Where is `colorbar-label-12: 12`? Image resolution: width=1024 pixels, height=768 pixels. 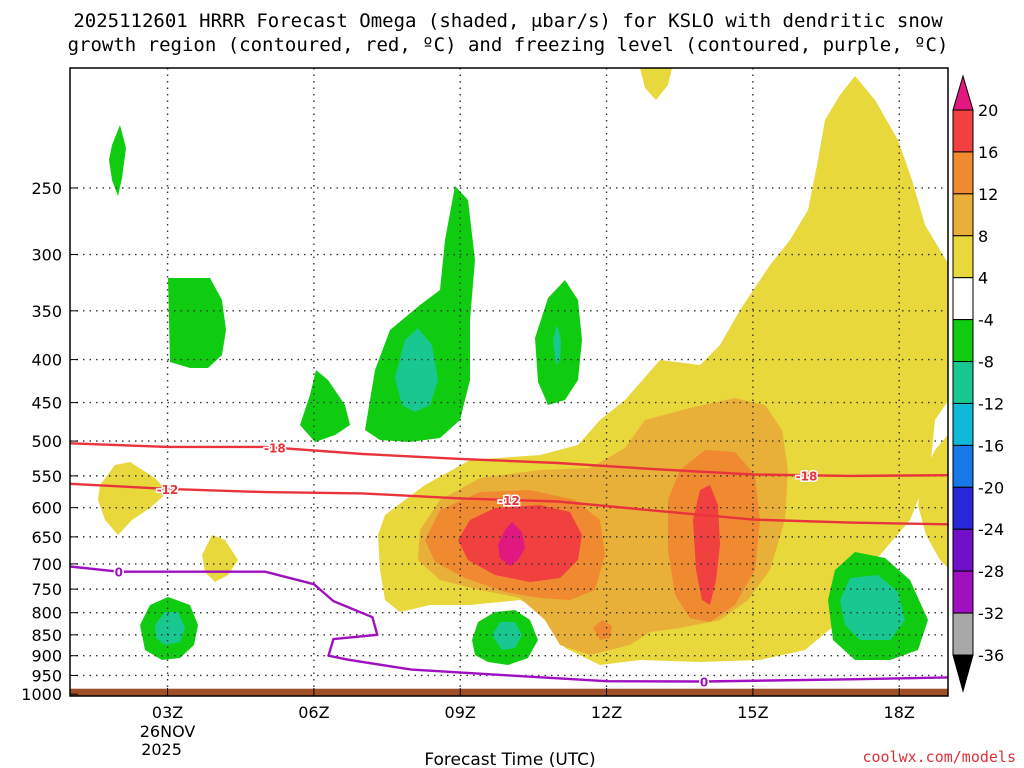 colorbar-label-12: 12 is located at coordinates (988, 194).